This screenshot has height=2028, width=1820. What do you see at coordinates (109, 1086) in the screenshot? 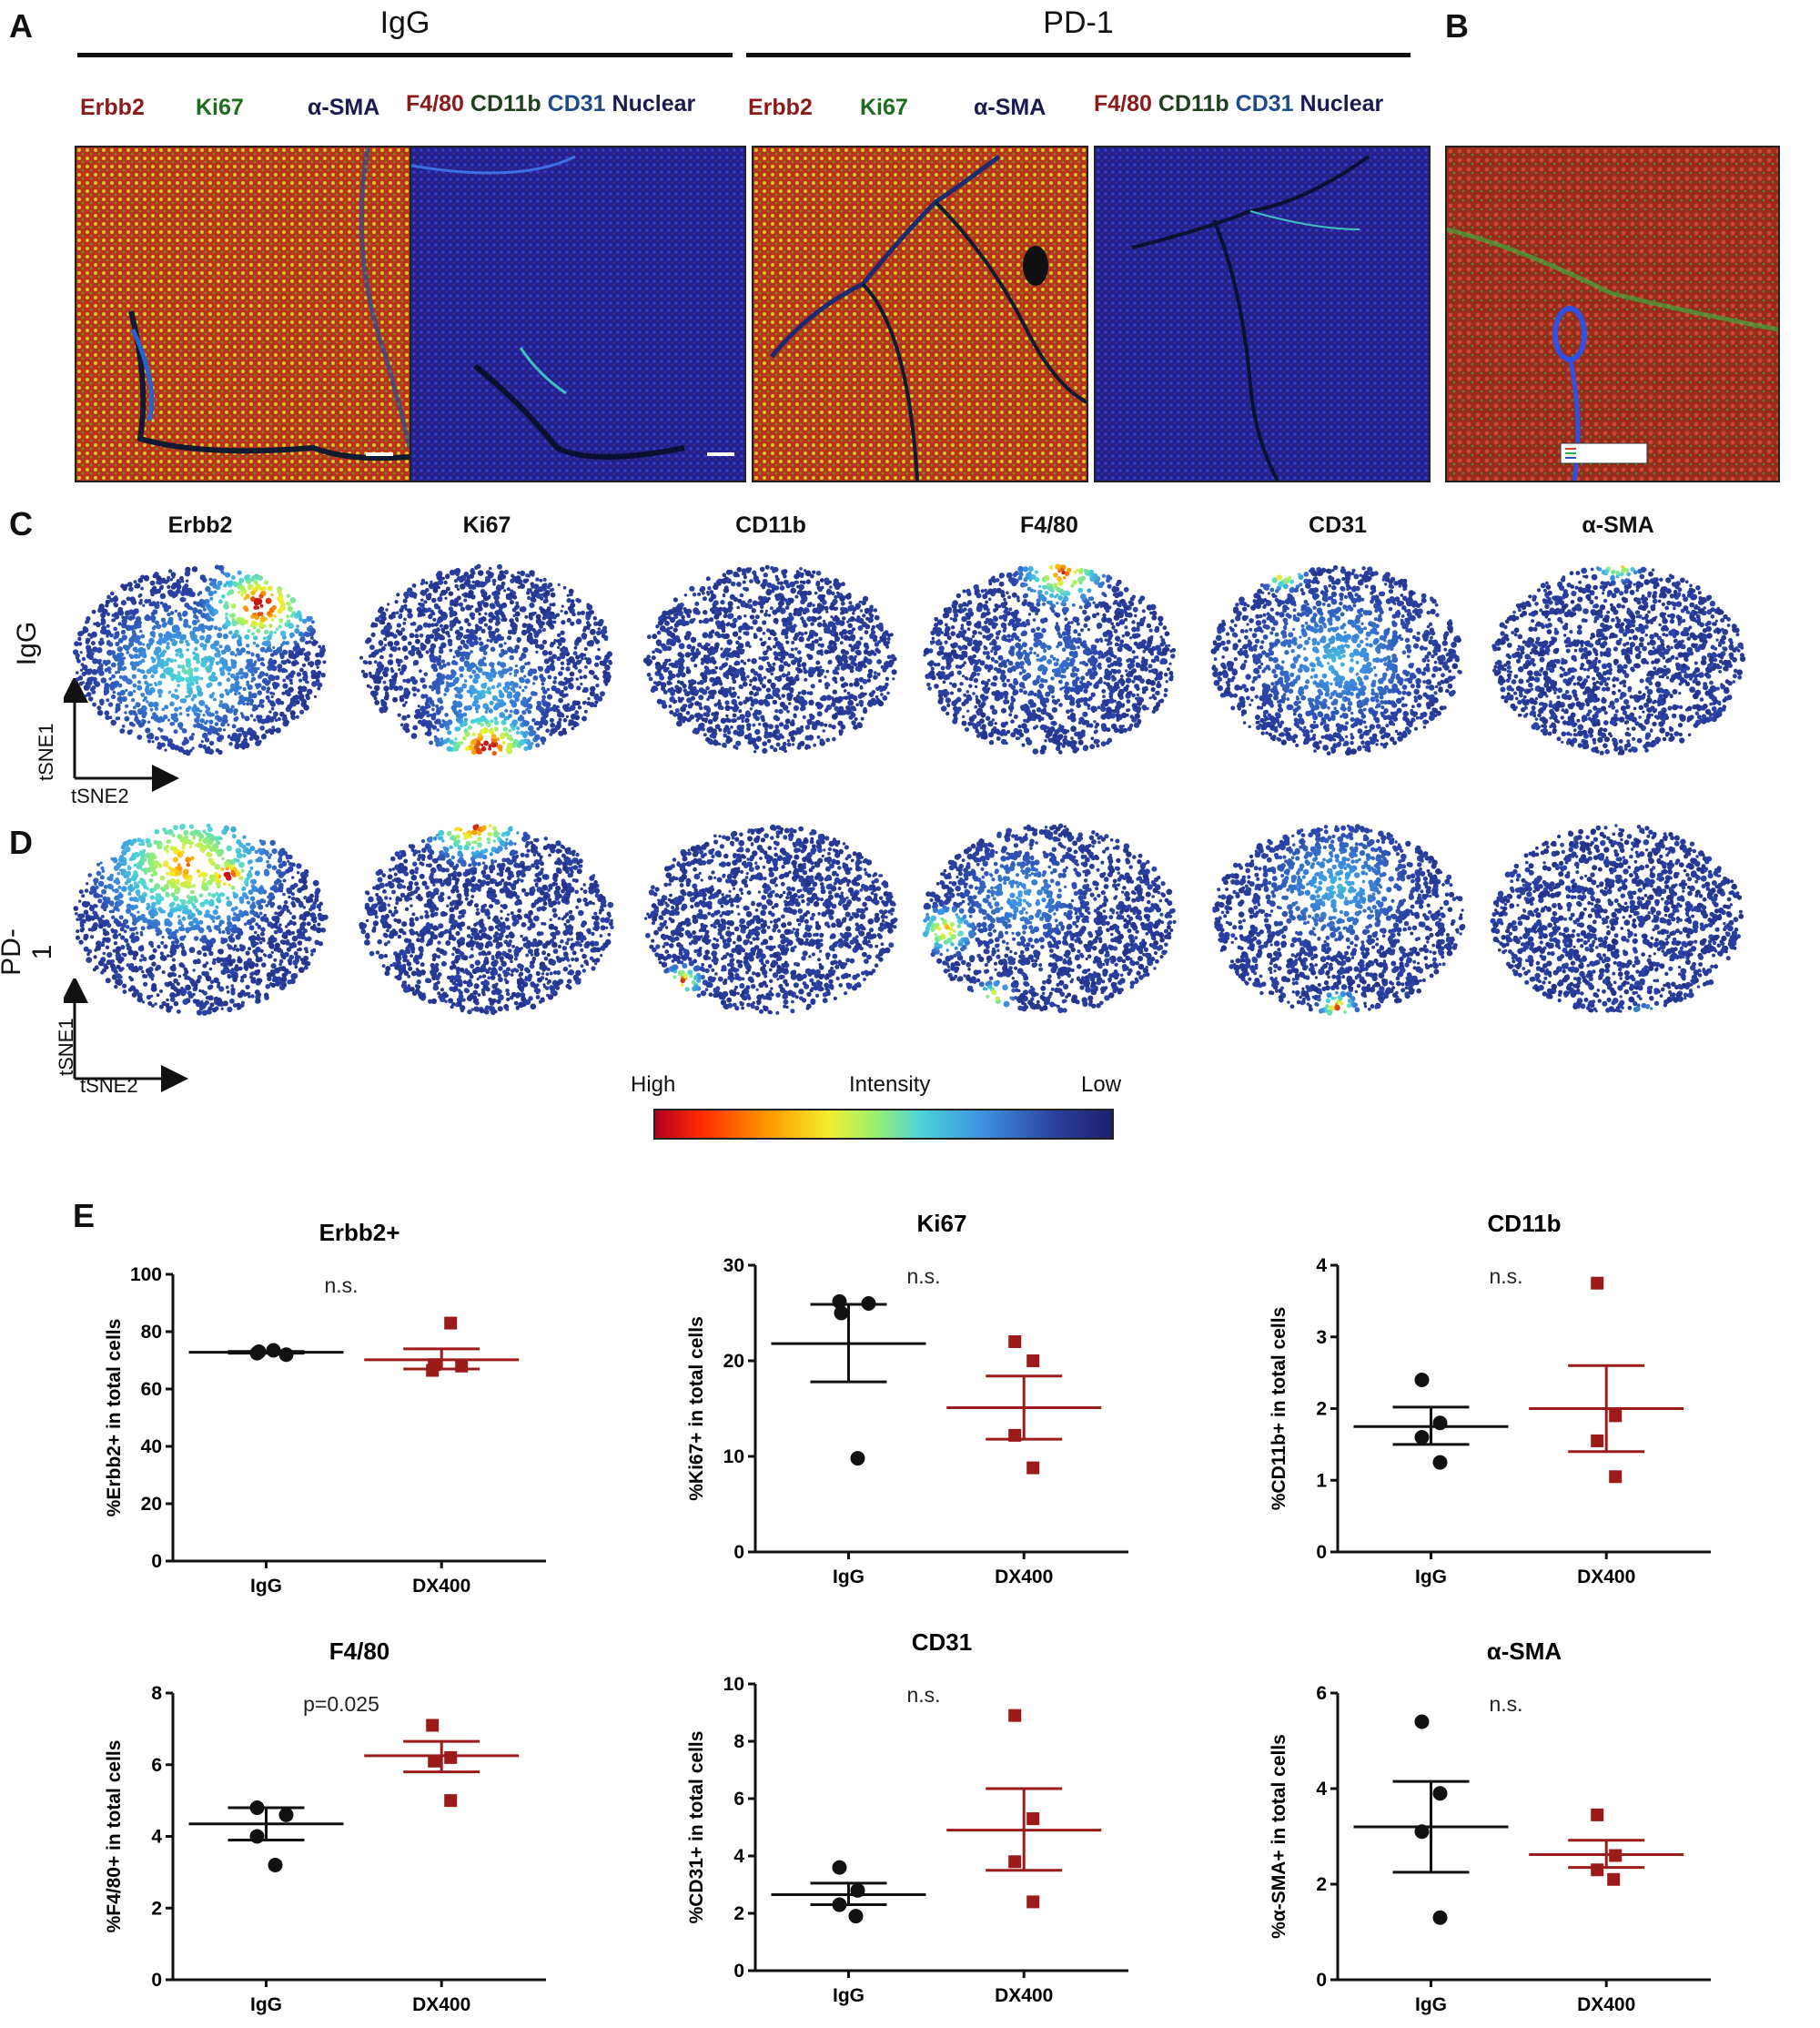
I see `tsne-axis-x-d: tSNE2` at bounding box center [109, 1086].